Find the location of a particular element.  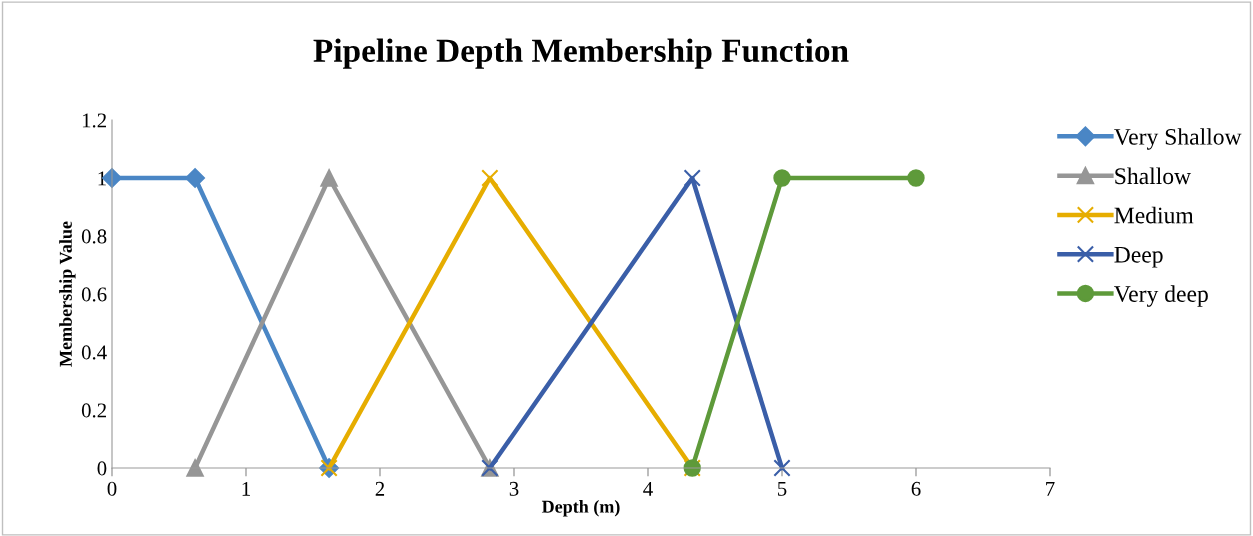

y-tick-label: 1.2 is located at coordinates (94, 120).